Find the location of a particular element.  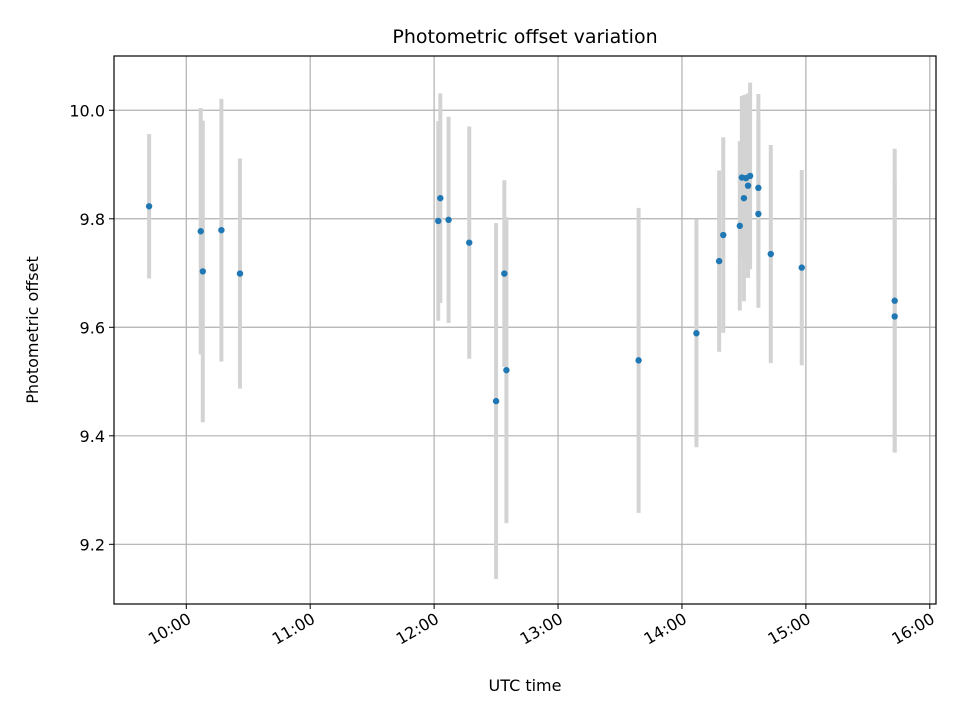

y-tick-label: 10.0 is located at coordinates (87, 110).